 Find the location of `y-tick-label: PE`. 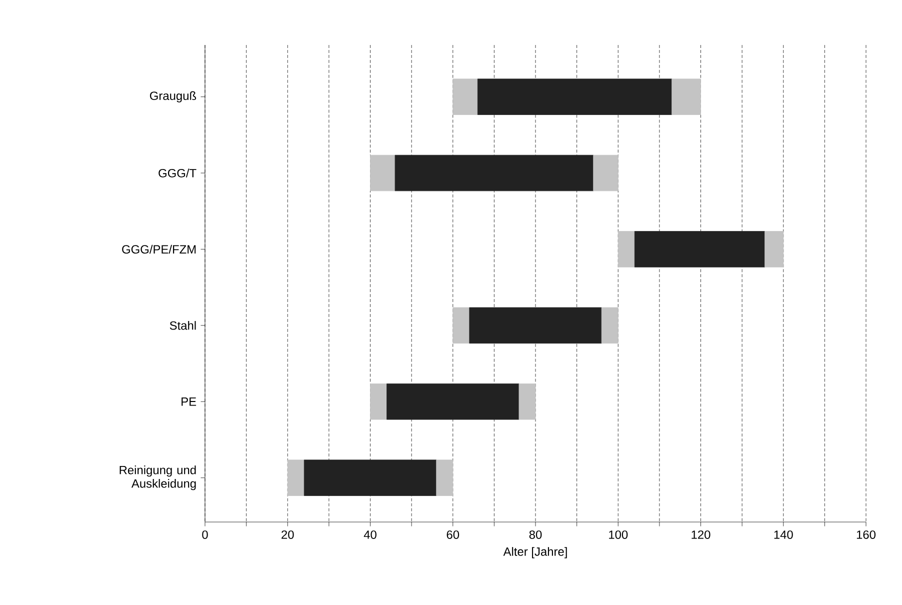

y-tick-label: PE is located at coordinates (189, 402).